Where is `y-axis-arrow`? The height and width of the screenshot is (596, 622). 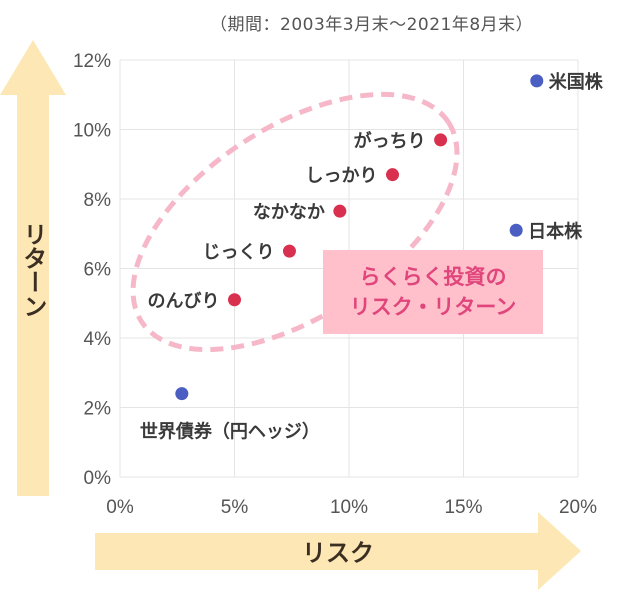 y-axis-arrow is located at coordinates (33, 268).